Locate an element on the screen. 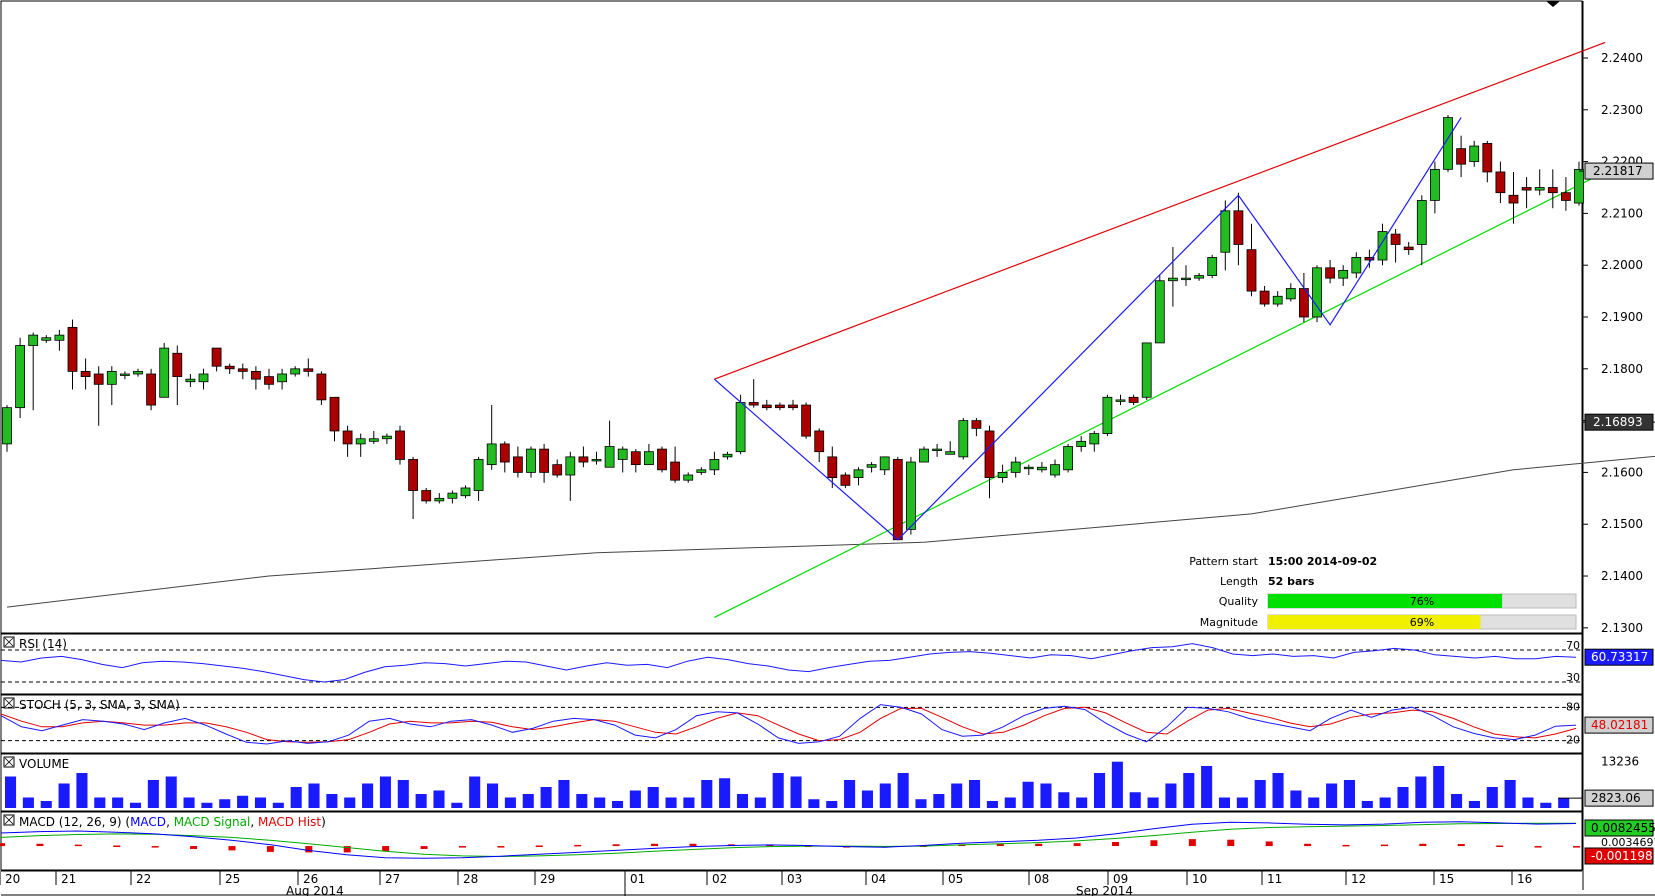  stoch-last-label: 48.02181 is located at coordinates (1619, 725).